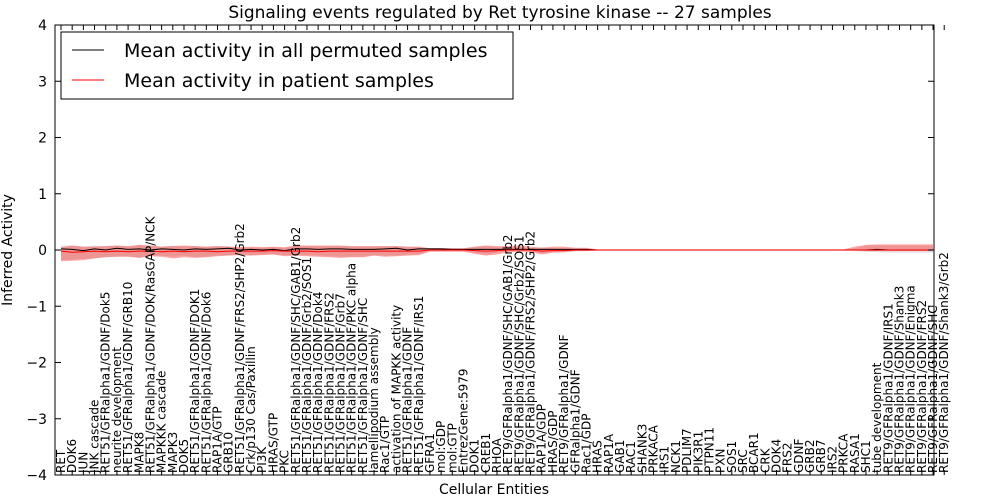 The height and width of the screenshot is (500, 1000). I want to click on x-tick-label: RET51/GFRalpha1/GDNF/Grb7, so click(341, 383).